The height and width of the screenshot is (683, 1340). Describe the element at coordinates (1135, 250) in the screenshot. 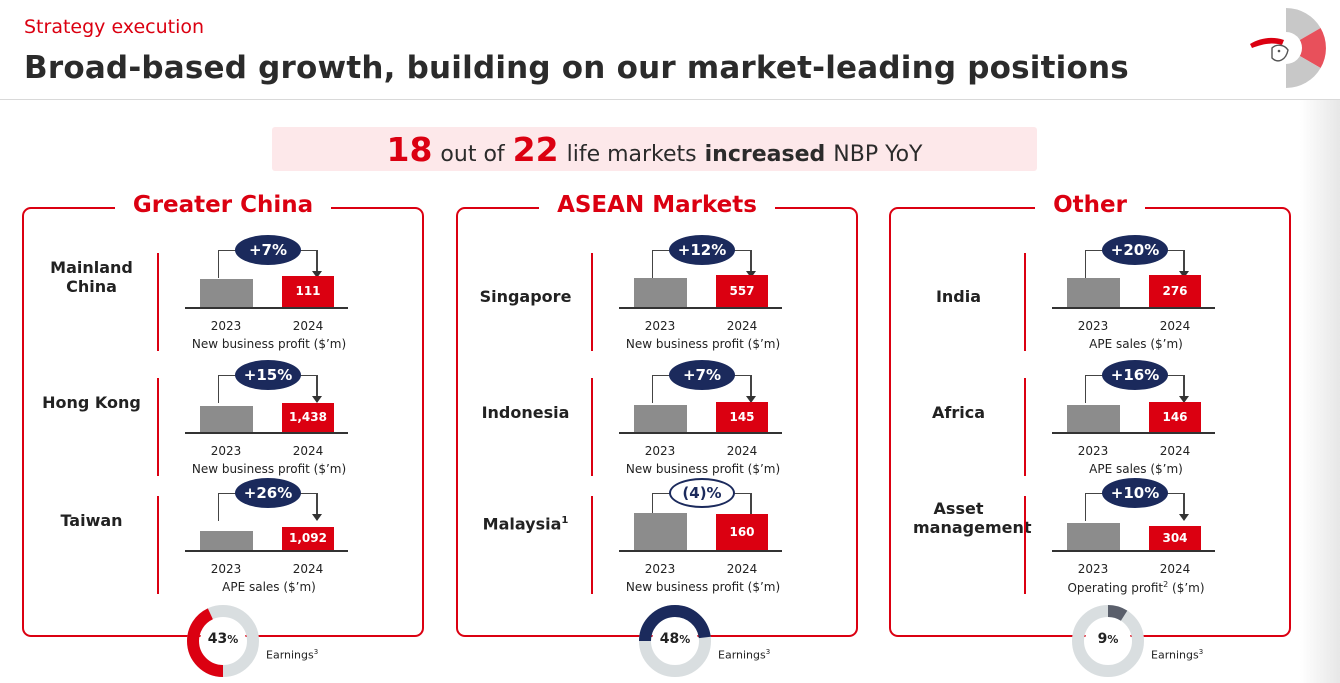

I see `yoy-change-badge: +20%` at that location.